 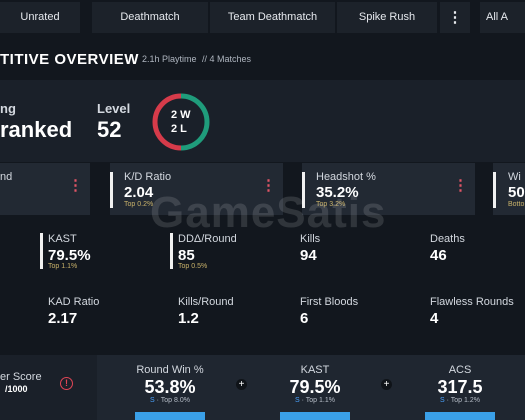 What do you see at coordinates (181, 122) in the screenshot?
I see `record-ring` at bounding box center [181, 122].